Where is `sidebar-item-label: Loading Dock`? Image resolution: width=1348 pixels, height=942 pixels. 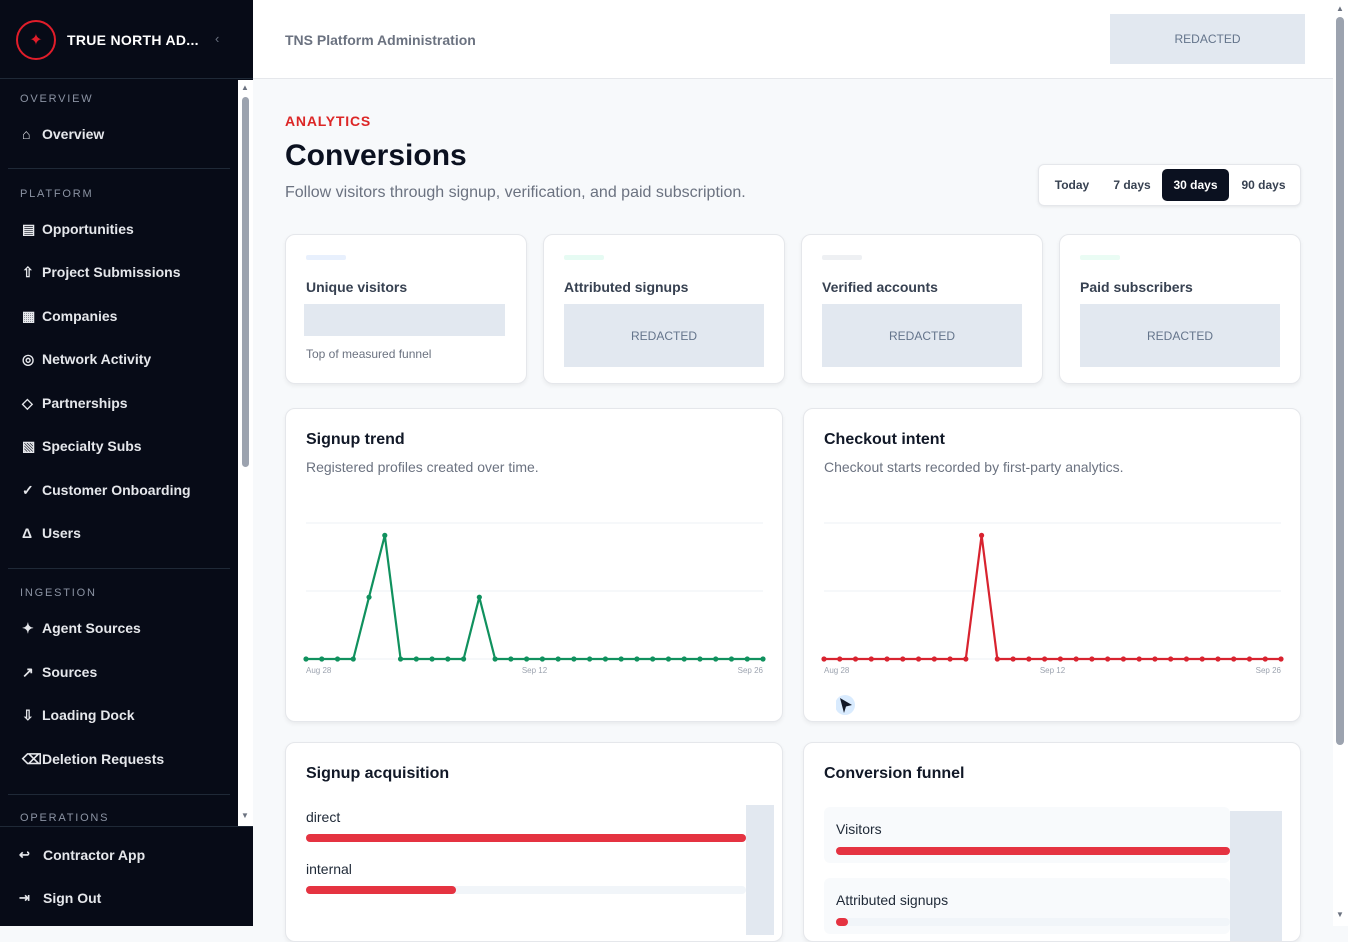 sidebar-item-label: Loading Dock is located at coordinates (88, 715).